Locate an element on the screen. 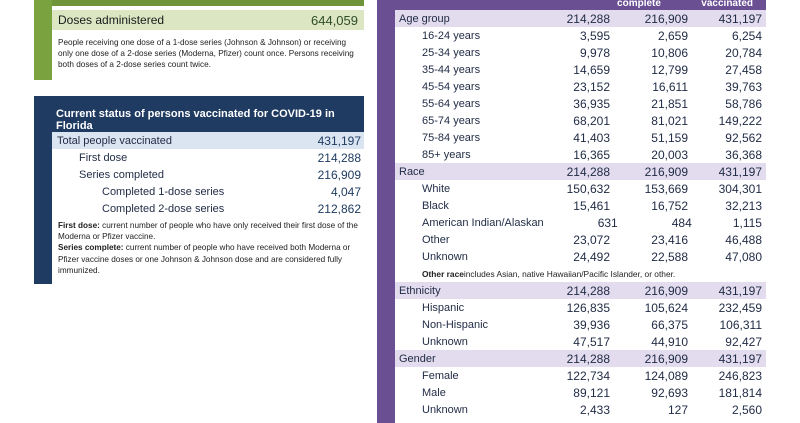 This screenshot has height=423, width=800. table-row-value: 89,121 is located at coordinates (591, 392).